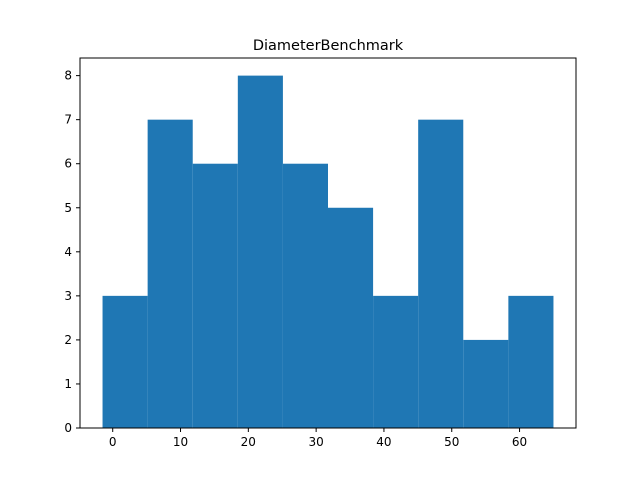 Image resolution: width=640 pixels, height=480 pixels. What do you see at coordinates (248, 442) in the screenshot?
I see `x-tick-label: 20` at bounding box center [248, 442].